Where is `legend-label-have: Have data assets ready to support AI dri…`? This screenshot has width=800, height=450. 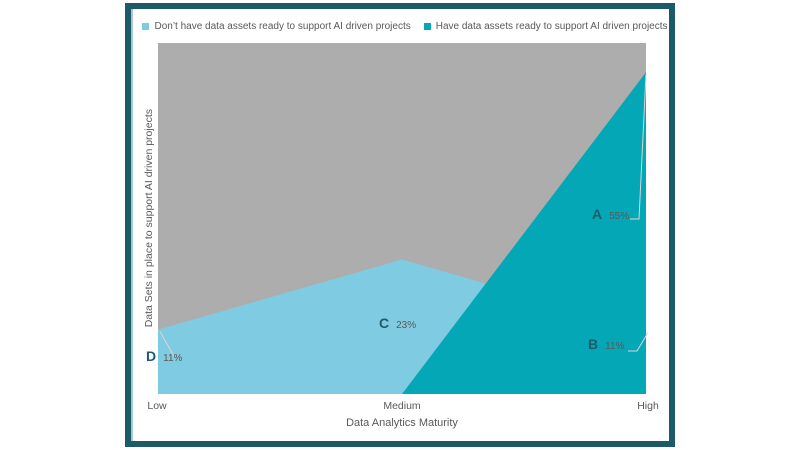 legend-label-have: Have data assets ready to support AI dri… is located at coordinates (551, 26).